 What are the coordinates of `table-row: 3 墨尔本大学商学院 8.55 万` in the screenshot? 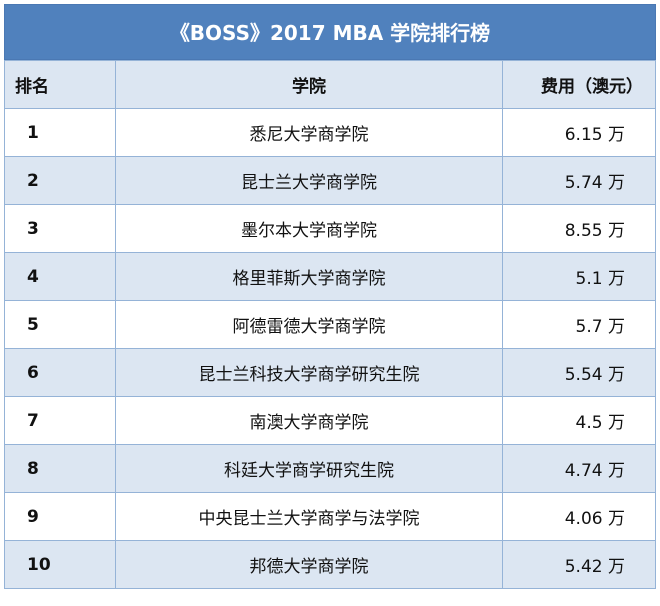 It's located at (330, 228).